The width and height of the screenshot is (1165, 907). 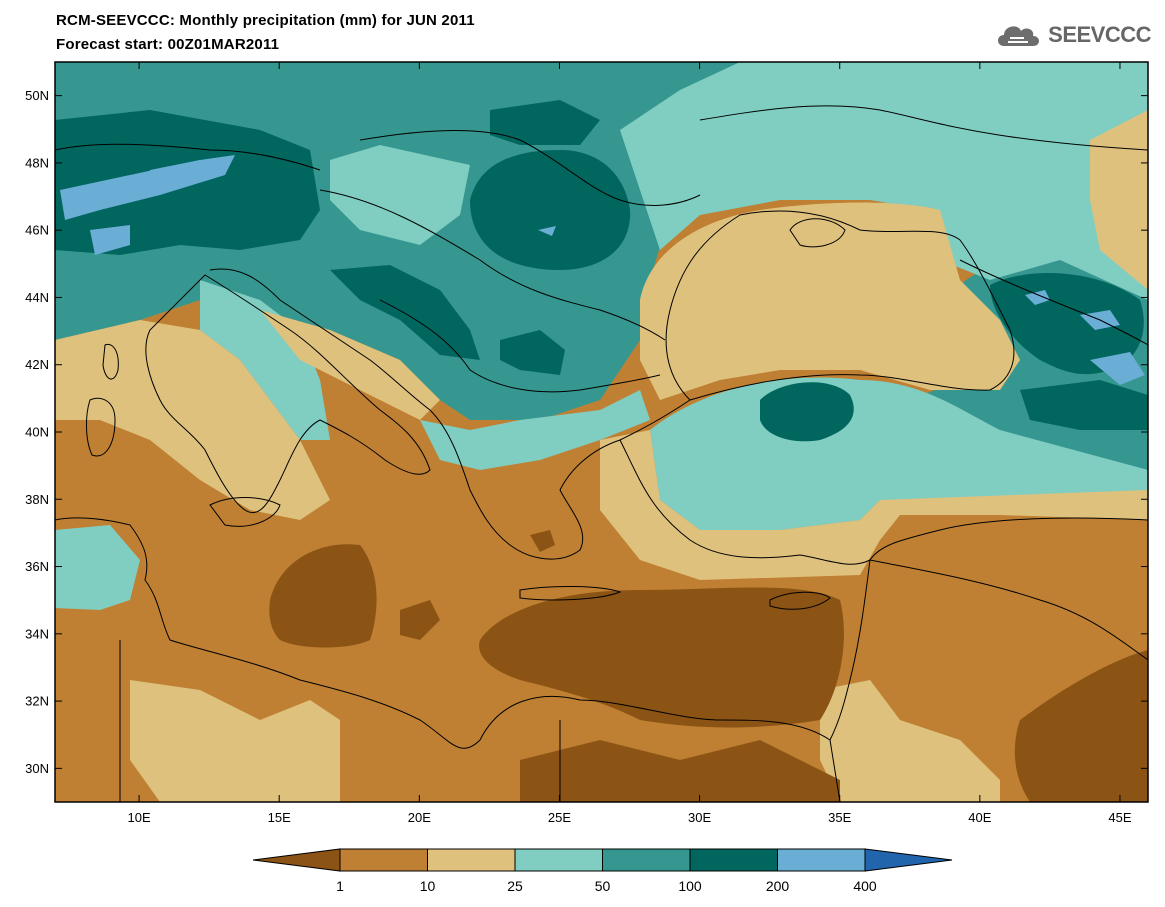 What do you see at coordinates (1008, 610) in the screenshot?
I see `syria-iraq-border` at bounding box center [1008, 610].